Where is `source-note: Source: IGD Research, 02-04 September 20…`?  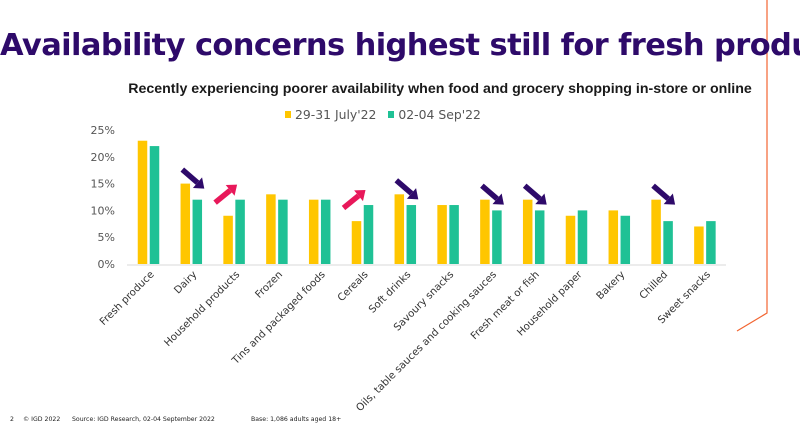
source-note: Source: IGD Research, 02-04 September 20… is located at coordinates (143, 419).